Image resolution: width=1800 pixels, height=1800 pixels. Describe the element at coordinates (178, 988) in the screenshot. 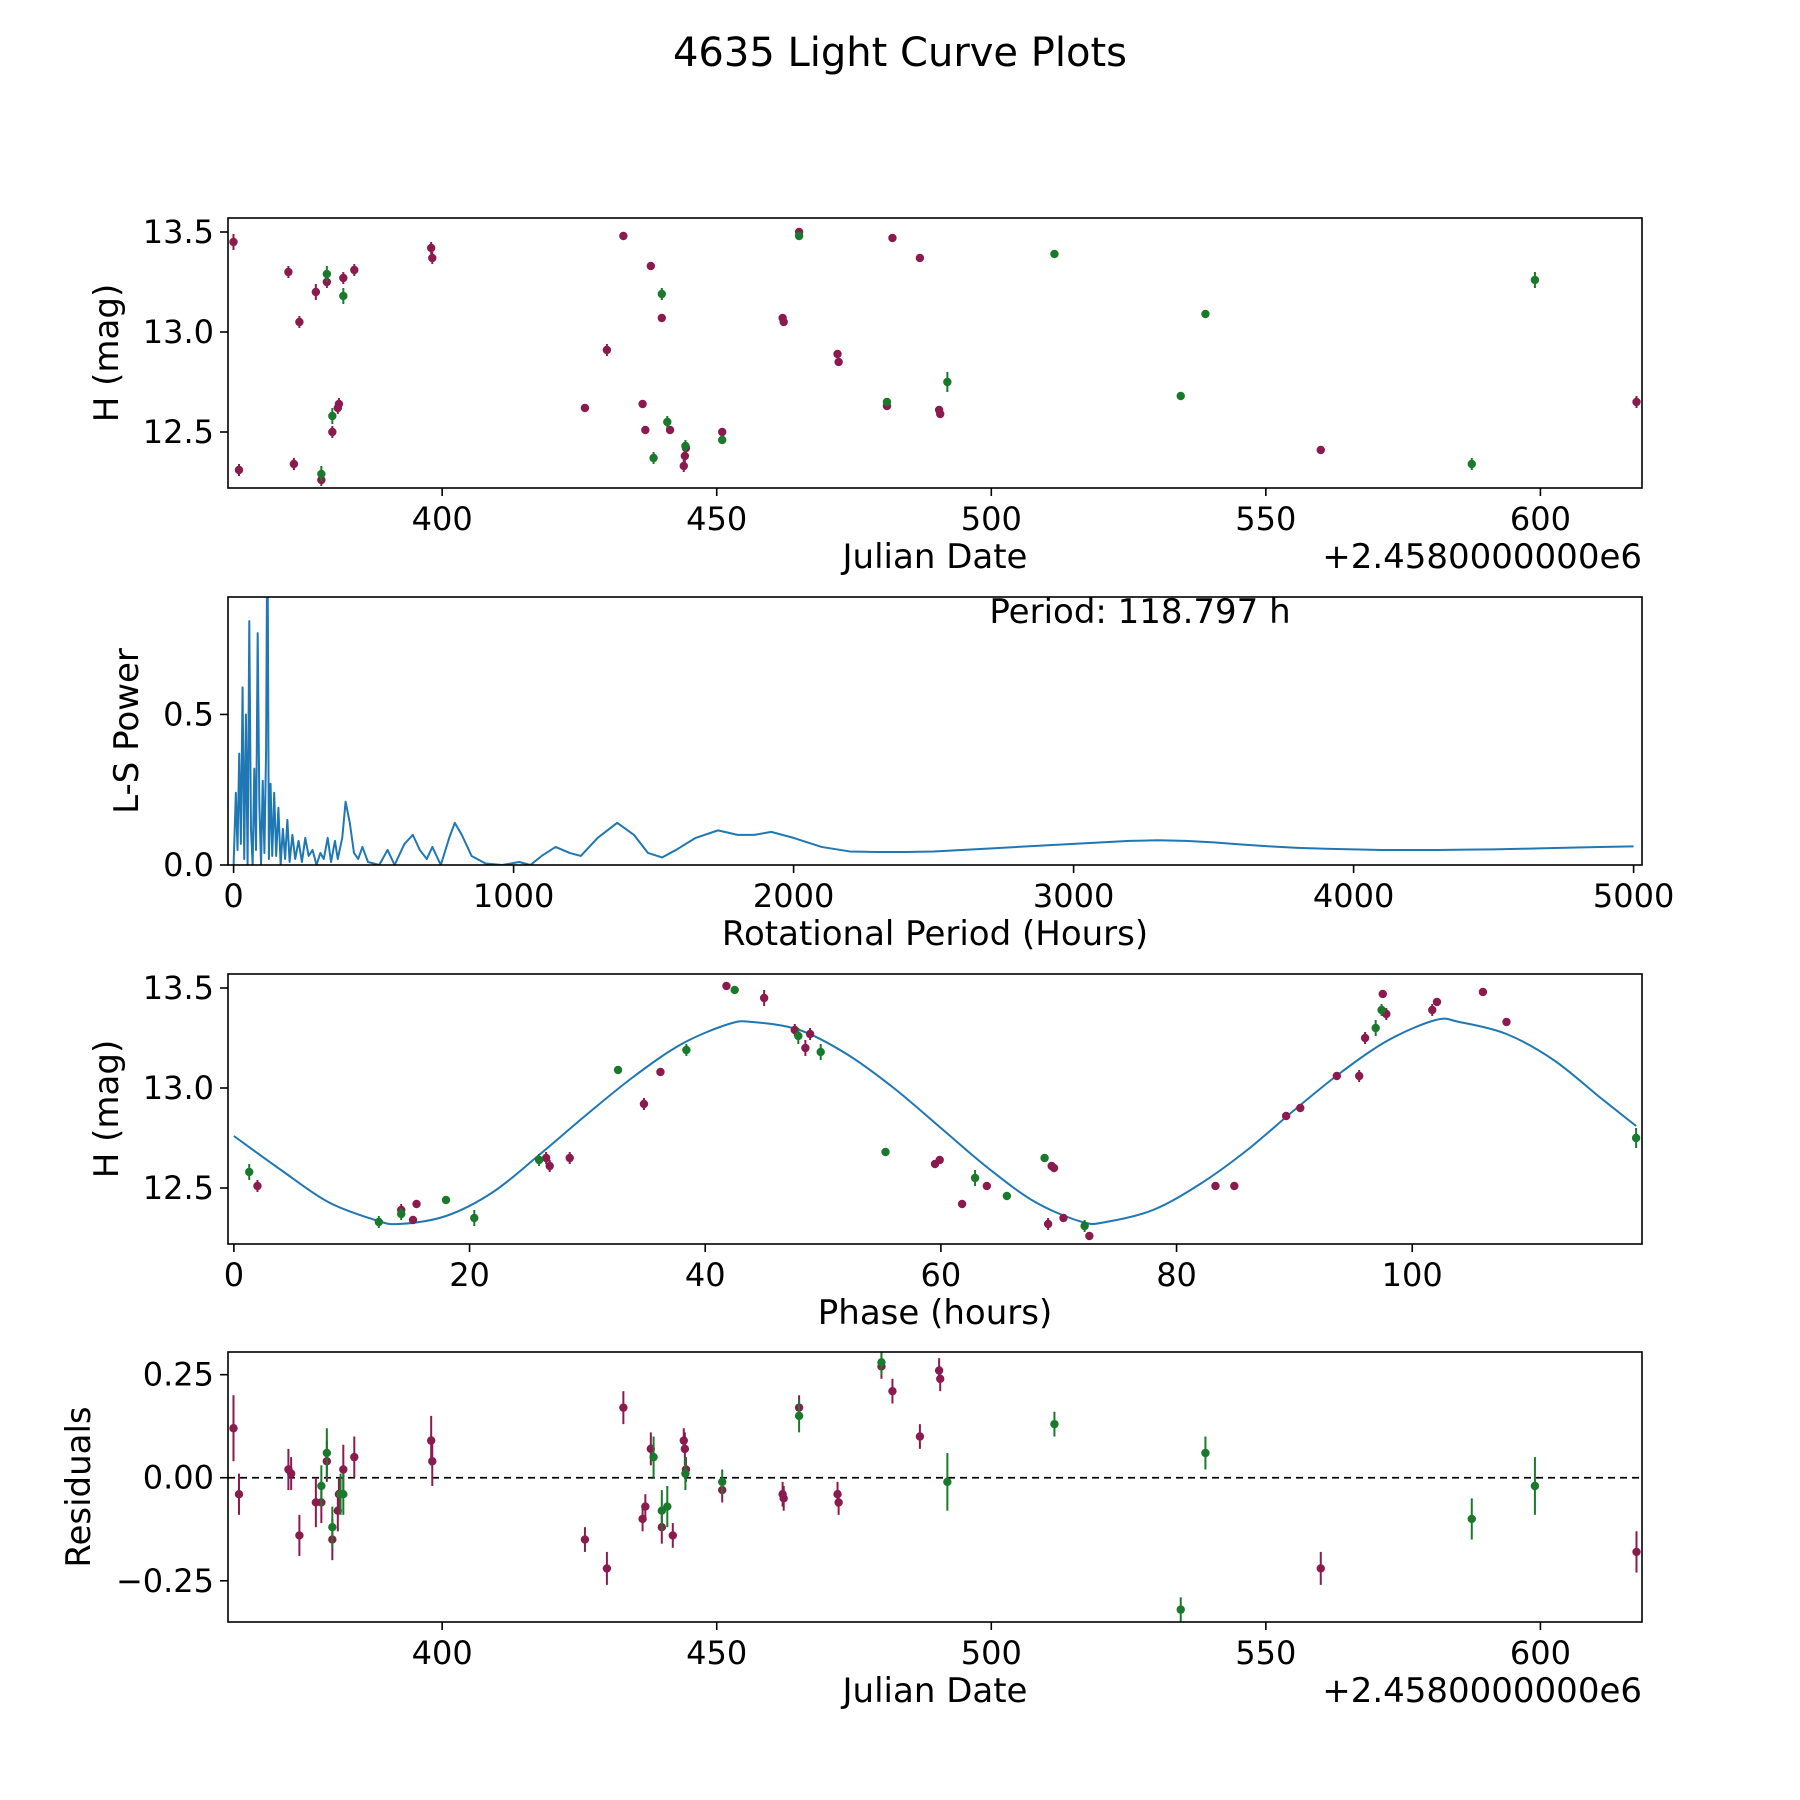

I see `y-tick-label: 13.5` at that location.